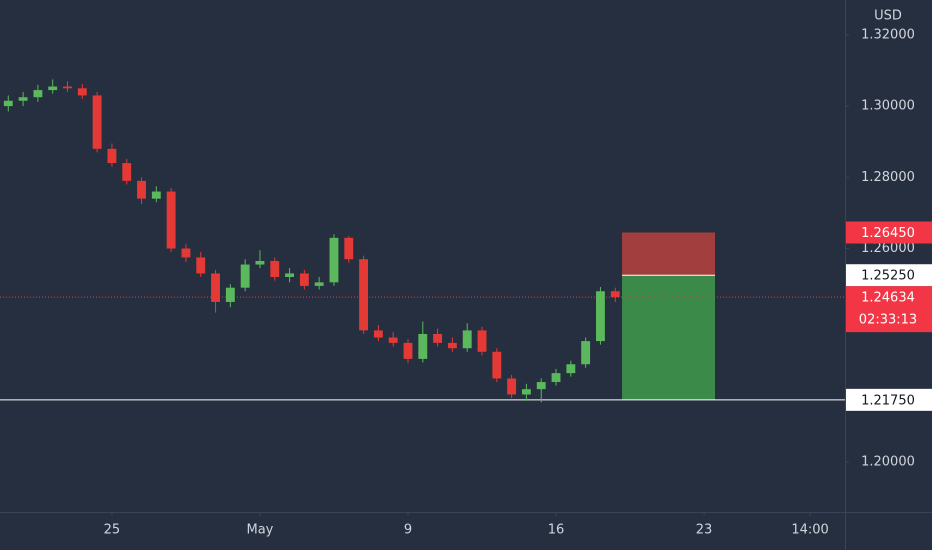  I want to click on stop-zone, so click(669, 254).